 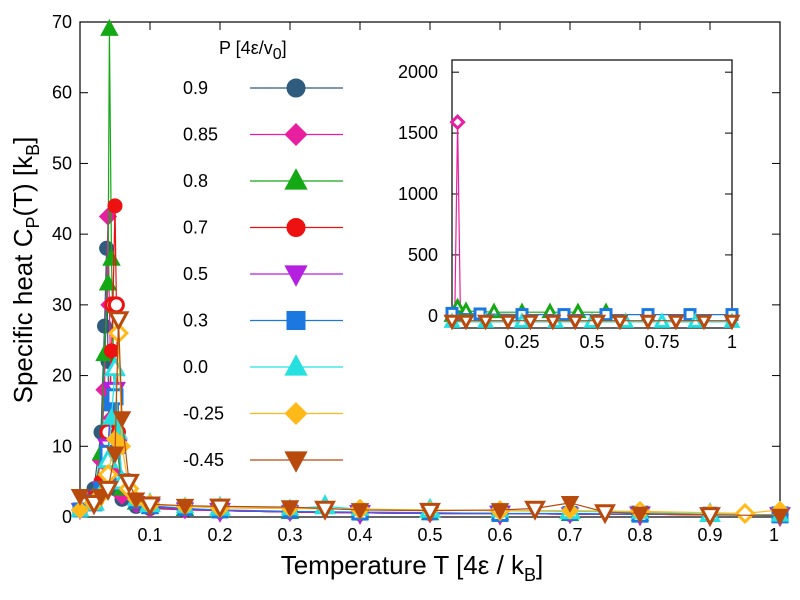 What do you see at coordinates (195, 228) in the screenshot?
I see `legend-label: 0.7` at bounding box center [195, 228].